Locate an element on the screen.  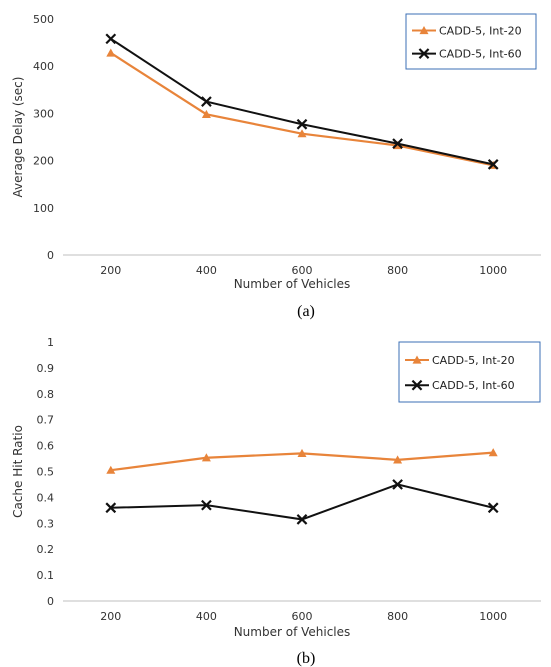
y-tick-label: 0.2 is located at coordinates (46, 549).